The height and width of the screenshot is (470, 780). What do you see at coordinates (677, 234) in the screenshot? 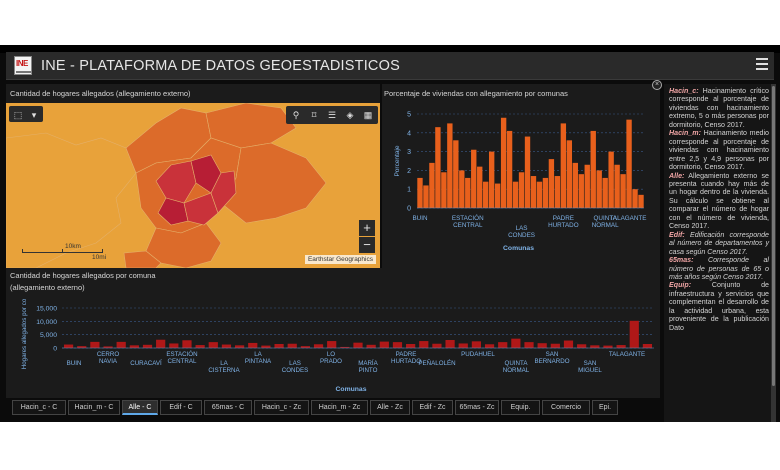
I see `definition-term: Edif:` at bounding box center [677, 234].